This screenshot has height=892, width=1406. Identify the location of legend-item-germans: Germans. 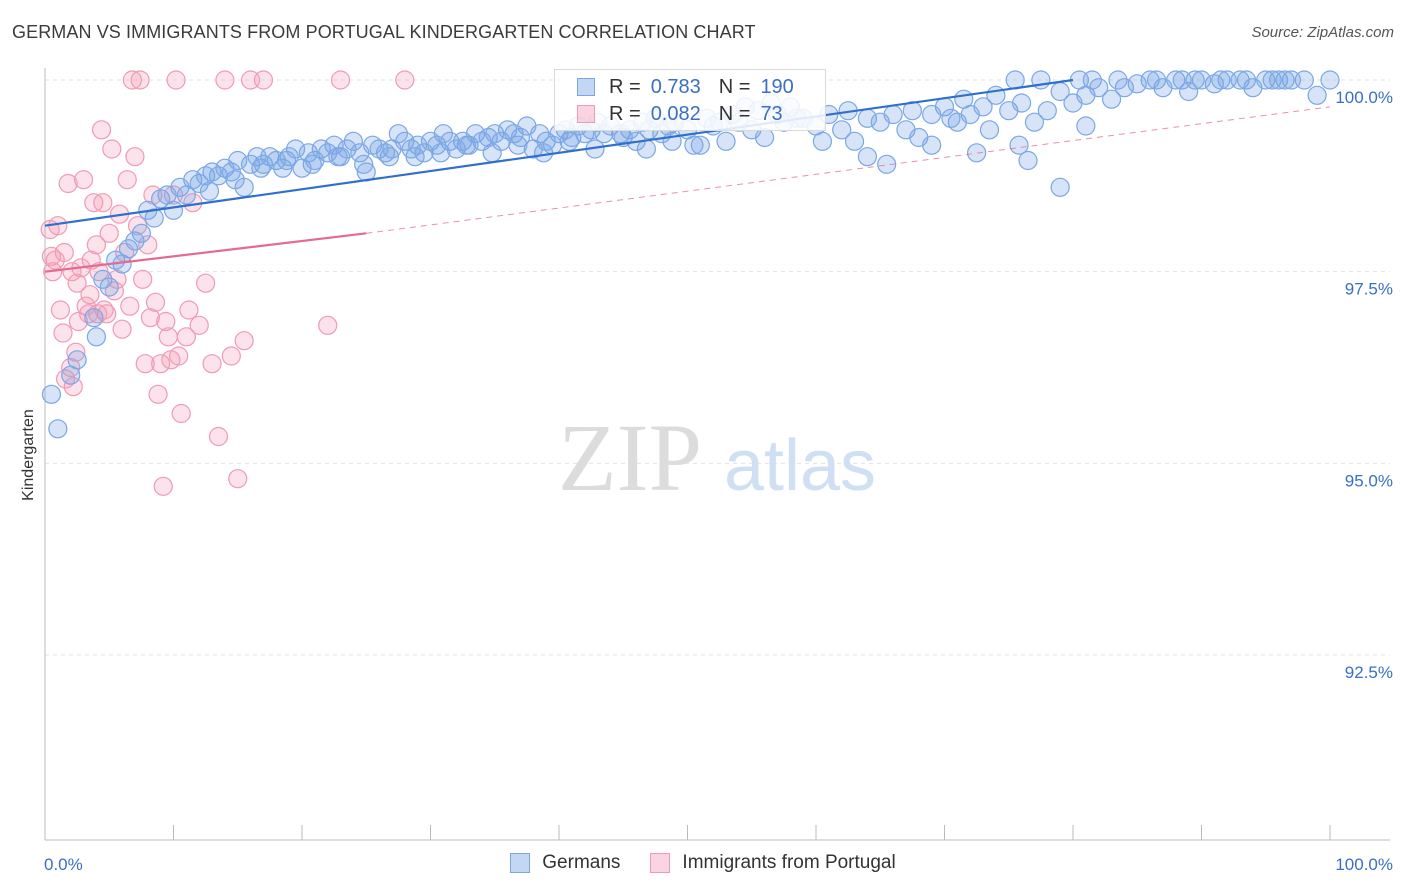
(565, 863).